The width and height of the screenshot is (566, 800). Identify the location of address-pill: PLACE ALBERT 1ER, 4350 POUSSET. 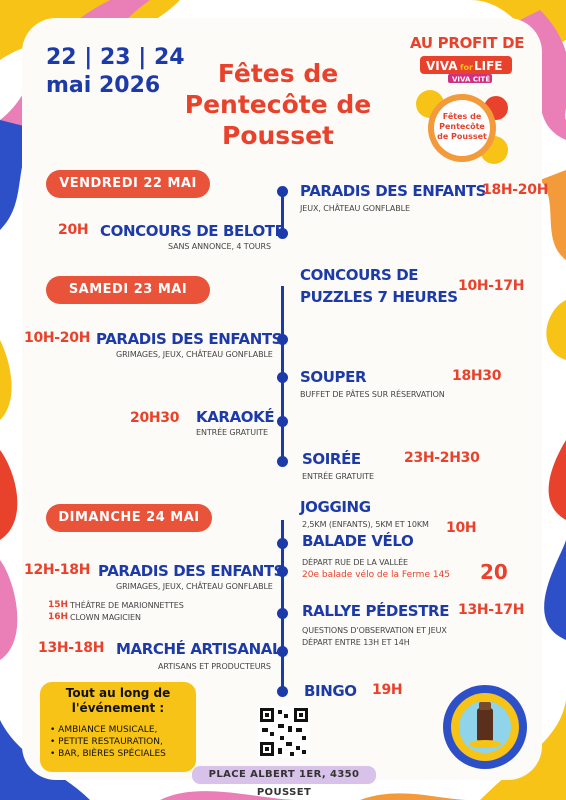
(284, 782).